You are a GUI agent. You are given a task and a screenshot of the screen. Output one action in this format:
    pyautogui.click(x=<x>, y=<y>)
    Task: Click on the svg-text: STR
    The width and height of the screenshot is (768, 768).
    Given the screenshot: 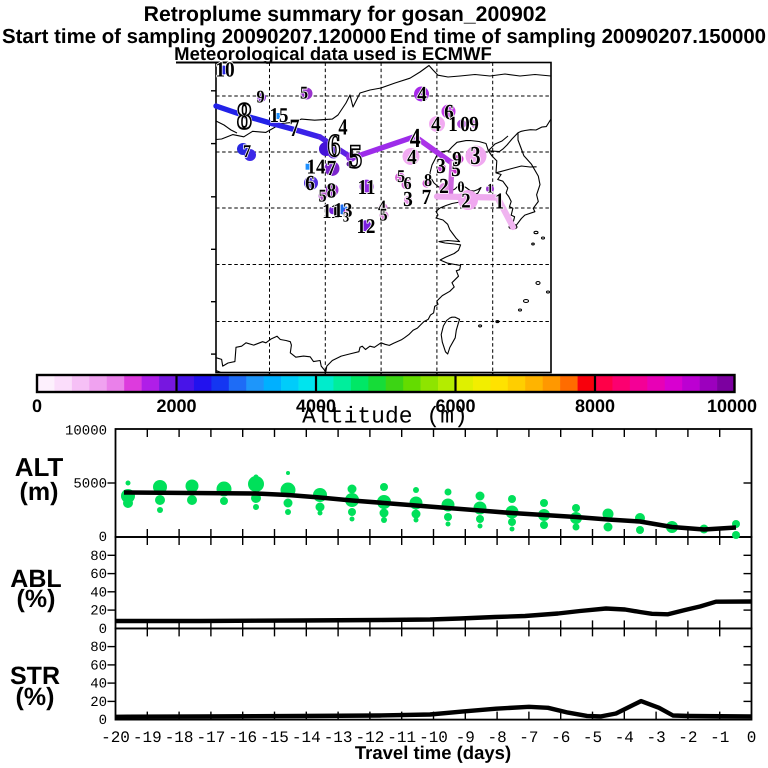 What is the action you would take?
    pyautogui.click(x=35, y=676)
    